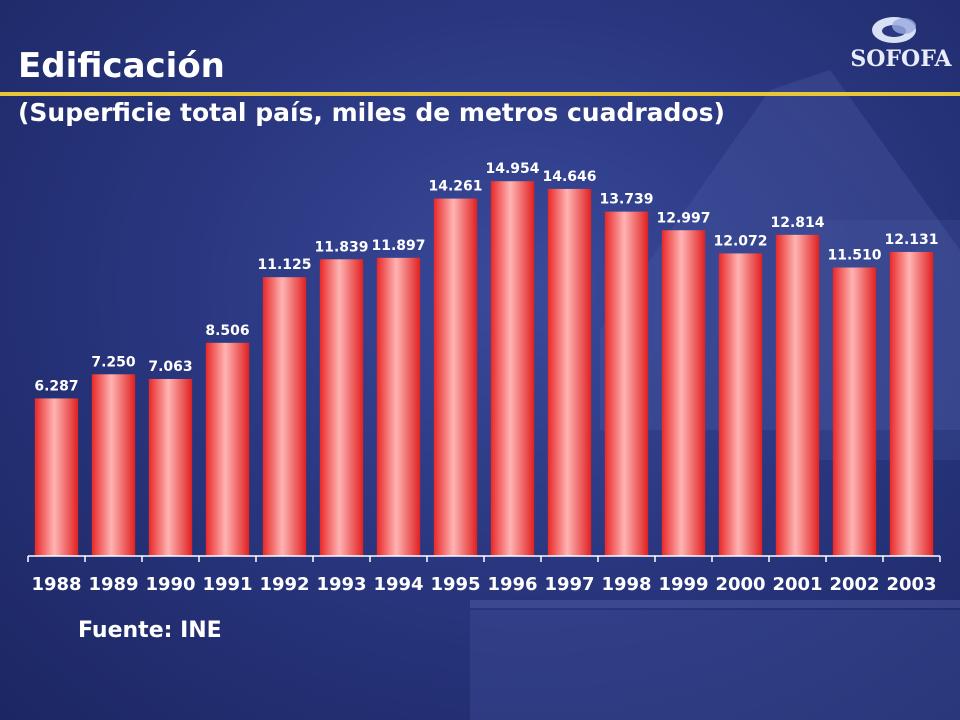  I want to click on x-tick-label-1992: 1992, so click(284, 584).